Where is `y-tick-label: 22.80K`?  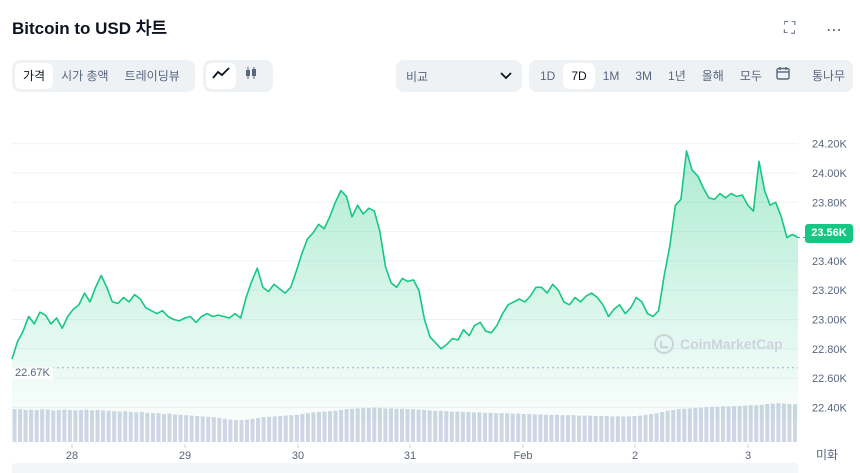
y-tick-label: 22.80K is located at coordinates (830, 350).